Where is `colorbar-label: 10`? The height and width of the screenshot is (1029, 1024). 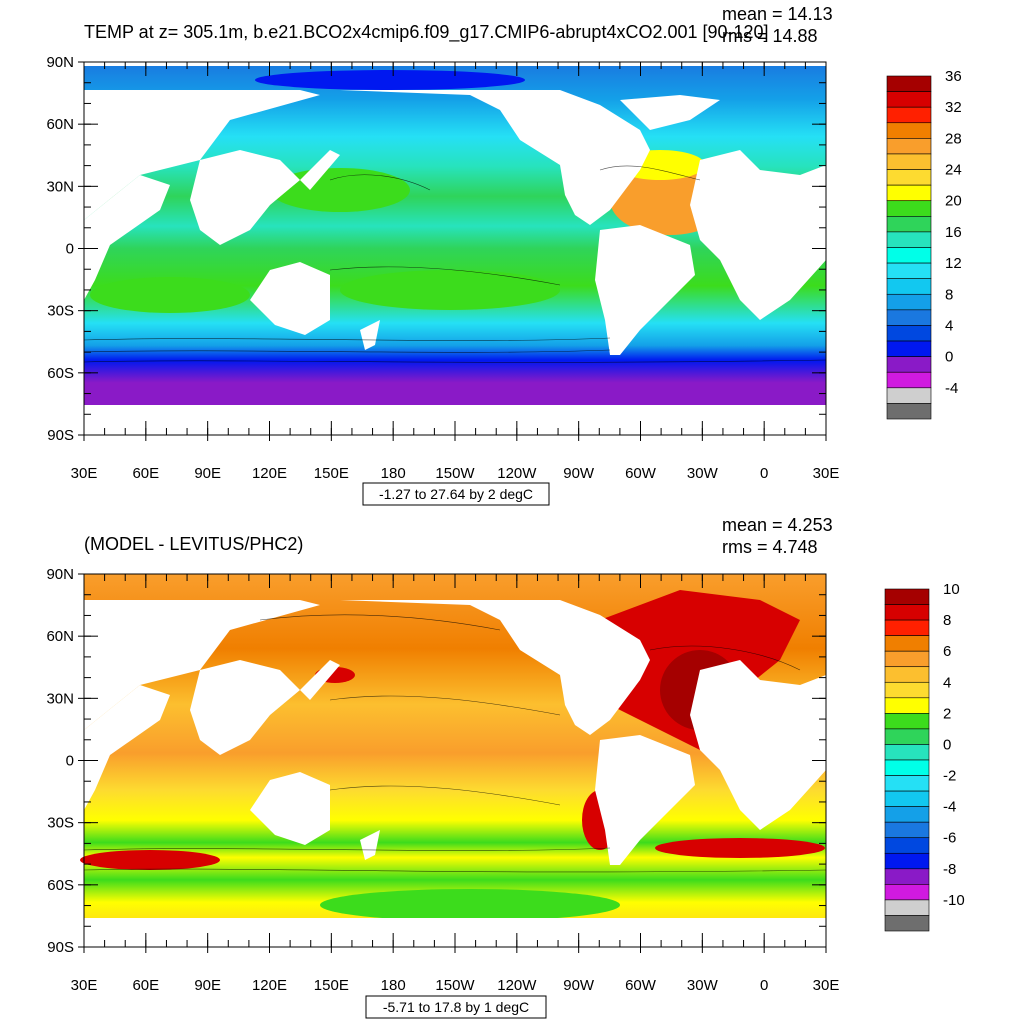
colorbar-label: 10 is located at coordinates (951, 589).